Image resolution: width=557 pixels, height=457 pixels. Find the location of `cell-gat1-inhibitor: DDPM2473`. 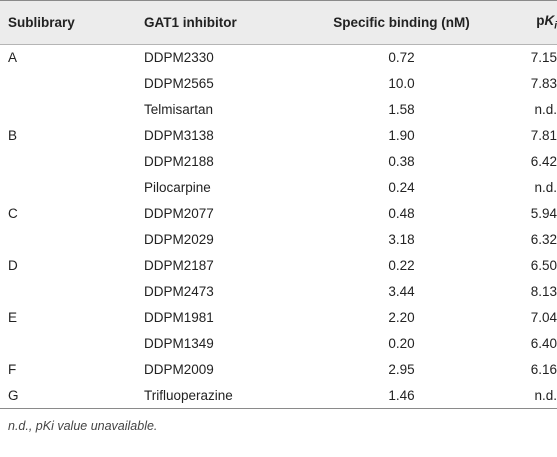

cell-gat1-inhibitor: DDPM2473 is located at coordinates (179, 291).